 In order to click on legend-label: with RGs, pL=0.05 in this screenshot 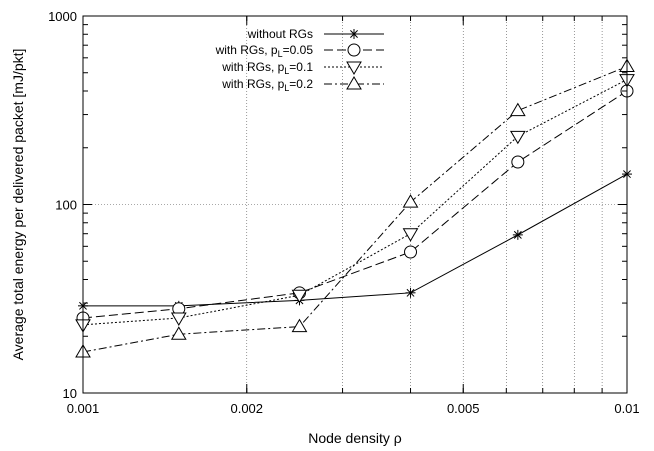, I will do `click(264, 51)`.